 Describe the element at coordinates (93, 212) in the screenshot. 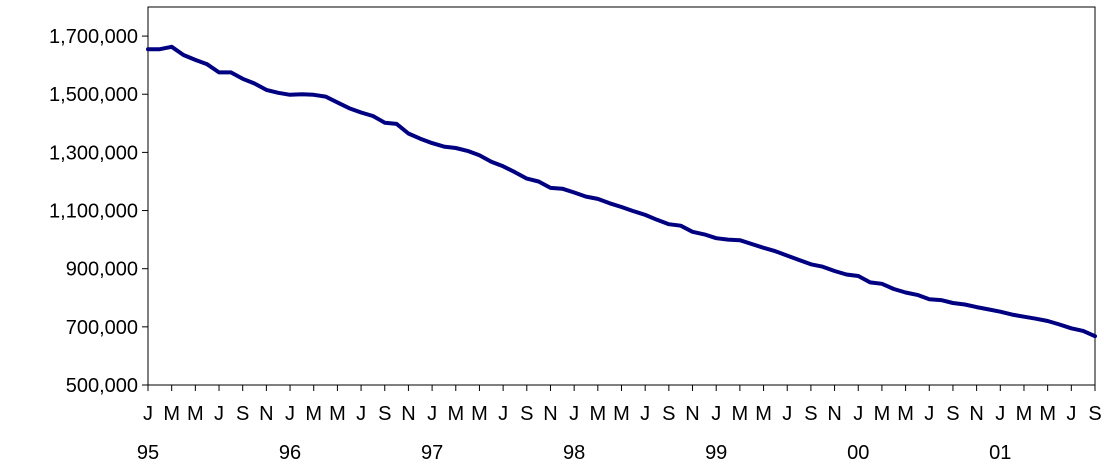

I see `y-tick-label: 1,100,000` at that location.